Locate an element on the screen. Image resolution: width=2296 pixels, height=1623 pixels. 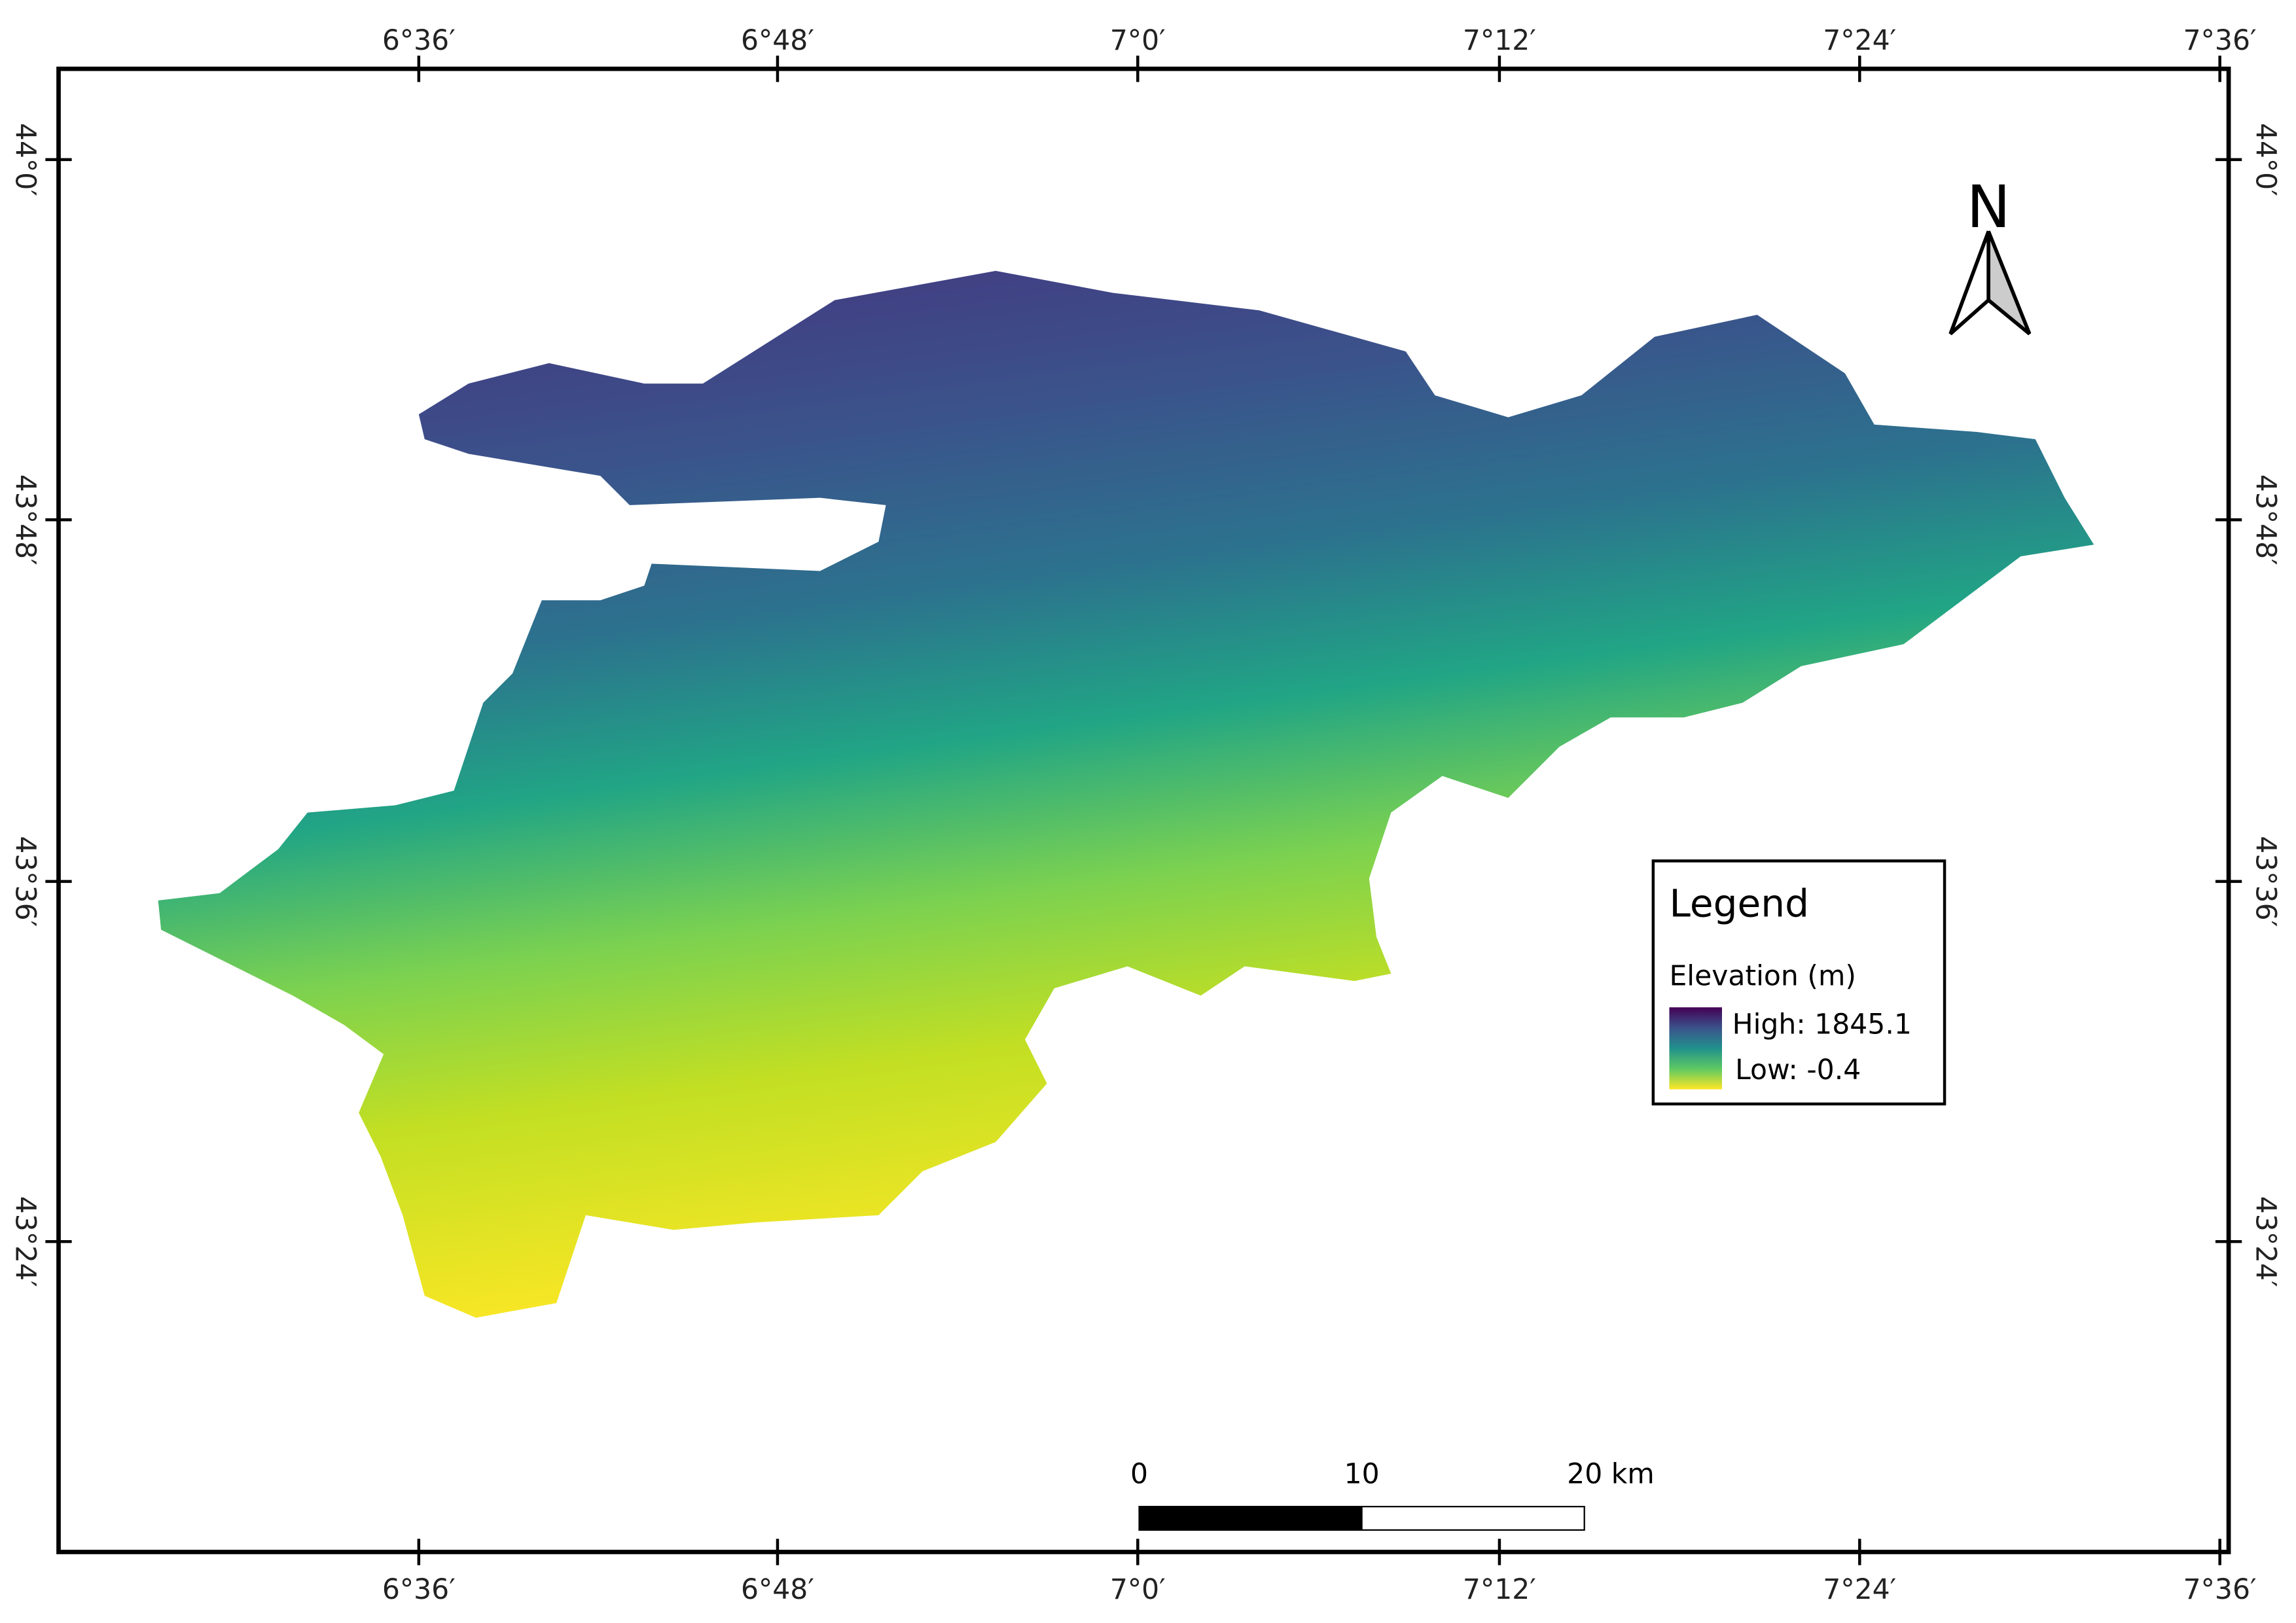
legend-high: High: 1845.1 is located at coordinates (1822, 1025).